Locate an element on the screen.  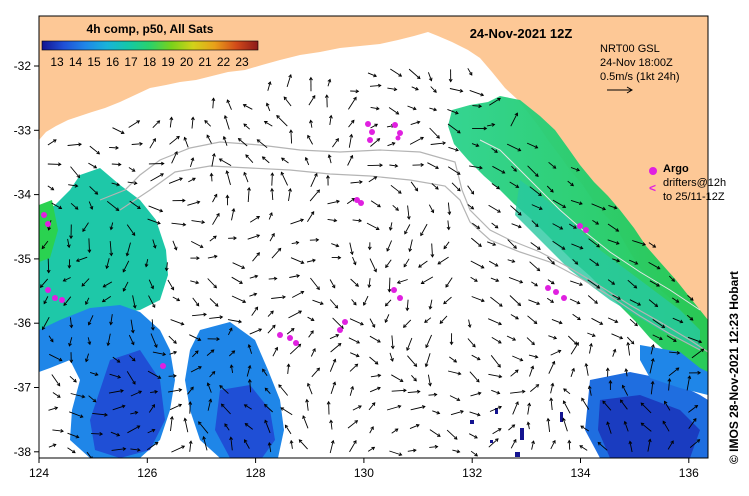
currents-source: NRT00 GSL is located at coordinates (630, 49).